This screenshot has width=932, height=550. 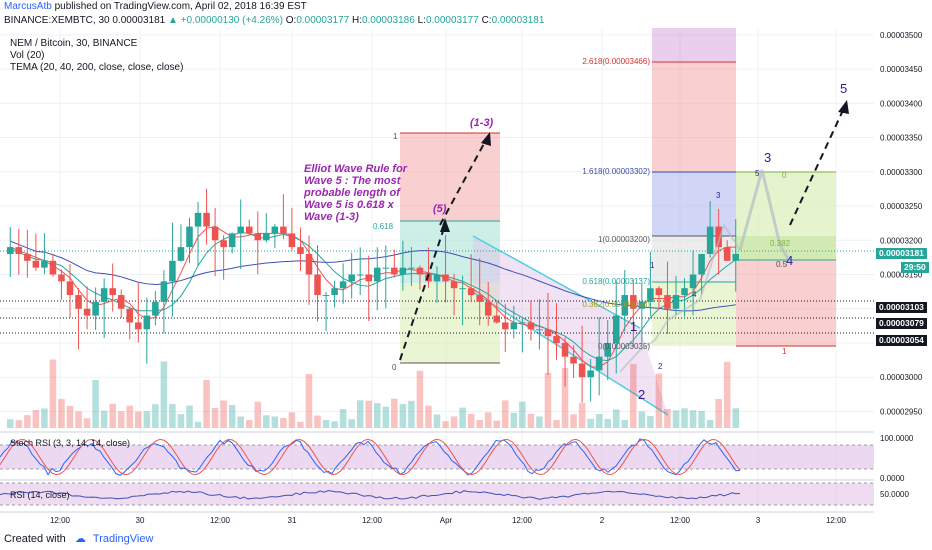 I want to click on fib-right-label: 0(0.00003035), so click(x=624, y=346).